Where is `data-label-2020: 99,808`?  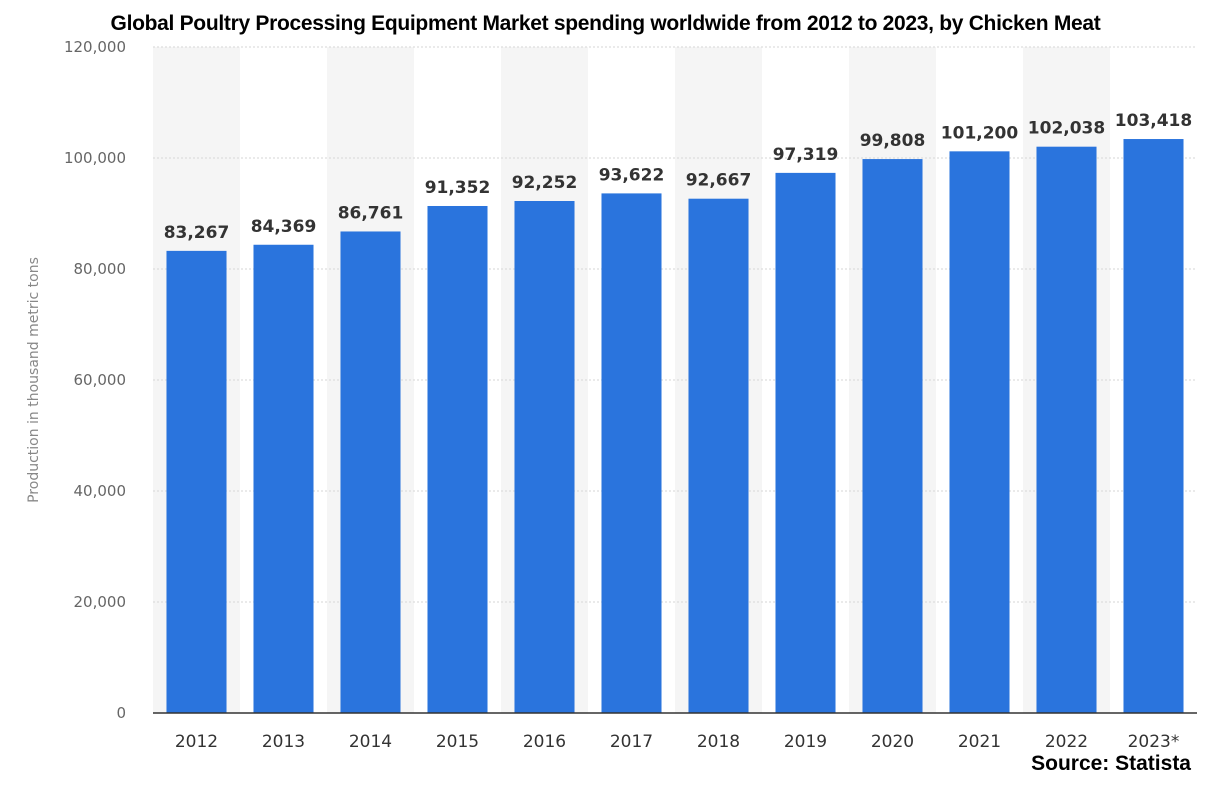 data-label-2020: 99,808 is located at coordinates (893, 141).